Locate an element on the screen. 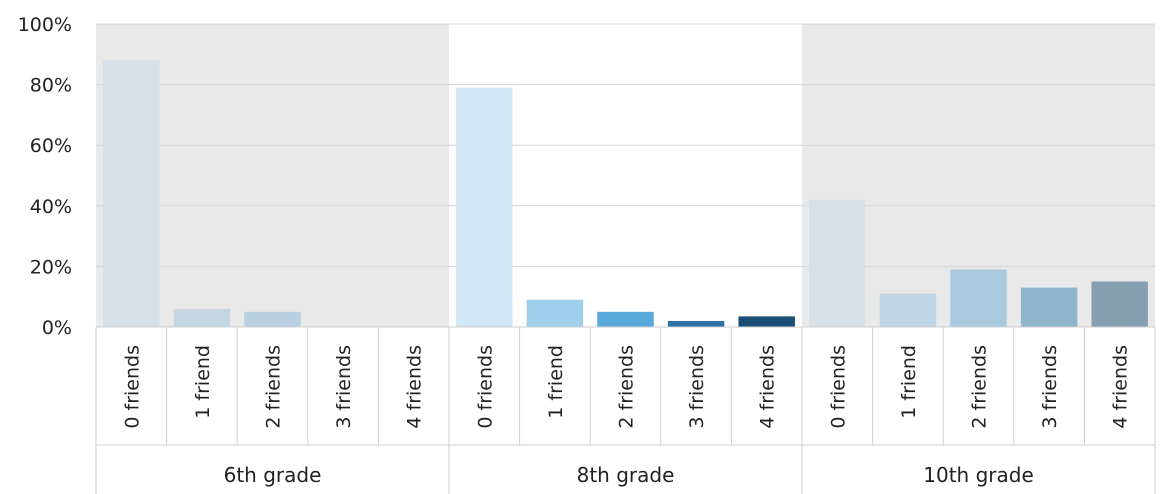 The width and height of the screenshot is (1160, 494). y-tick-label: 0% is located at coordinates (57, 328).